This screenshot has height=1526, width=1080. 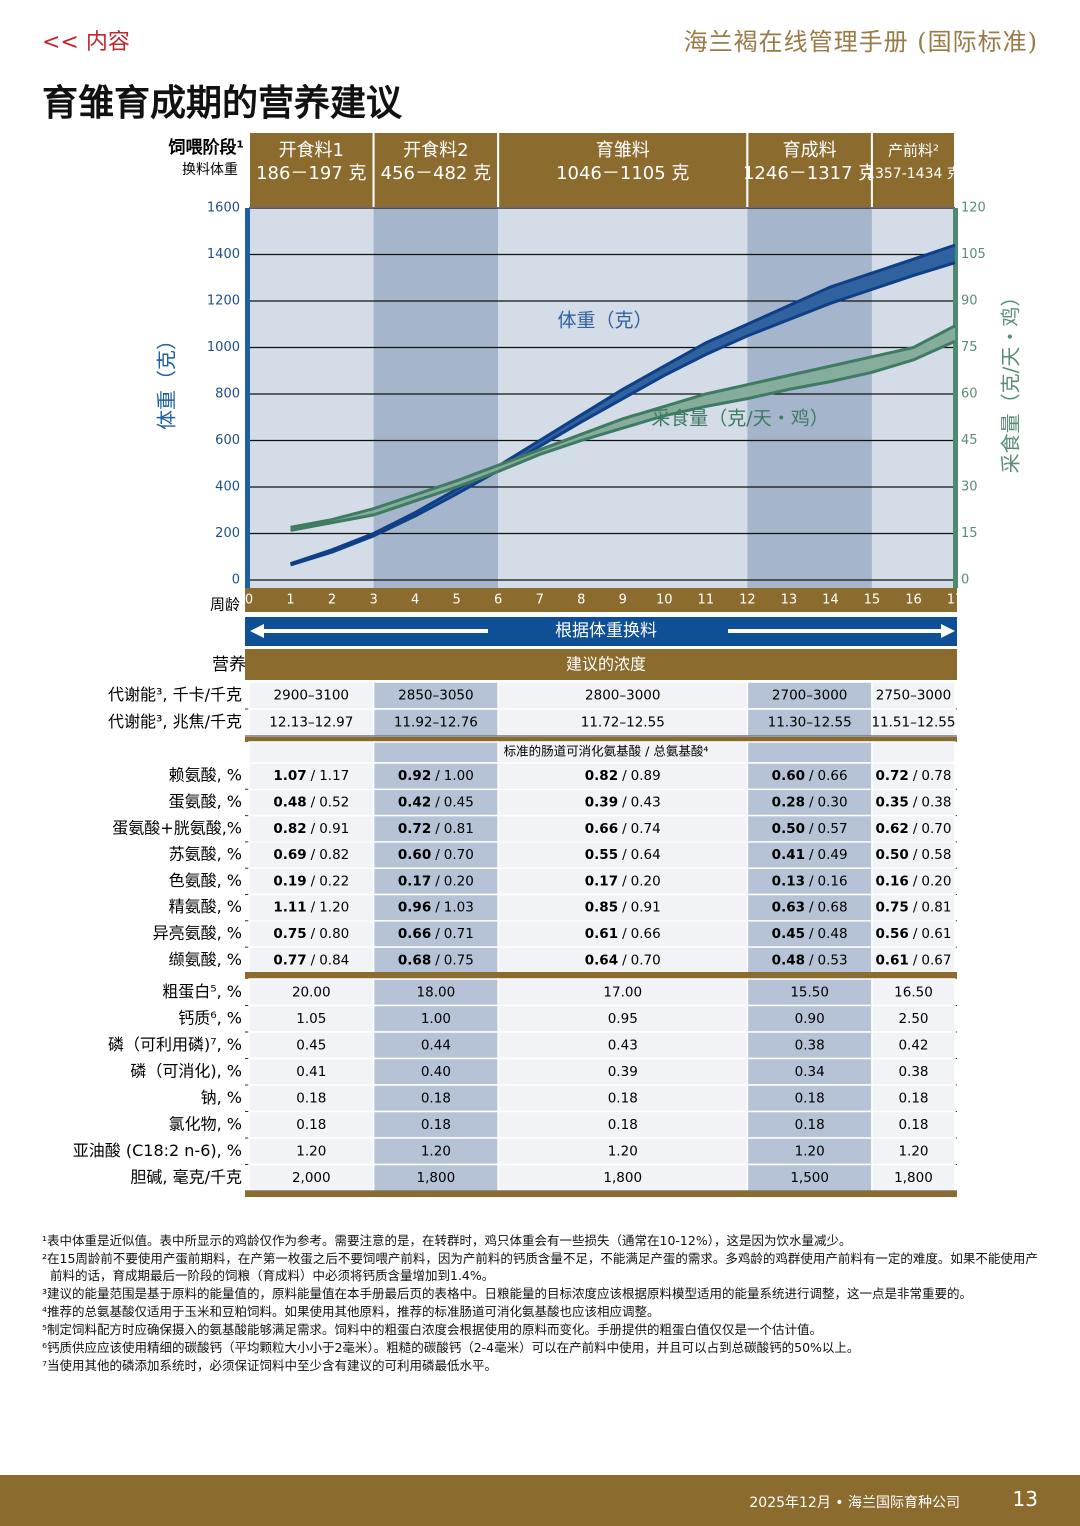 I want to click on cell: 0.41, so click(x=311, y=1072).